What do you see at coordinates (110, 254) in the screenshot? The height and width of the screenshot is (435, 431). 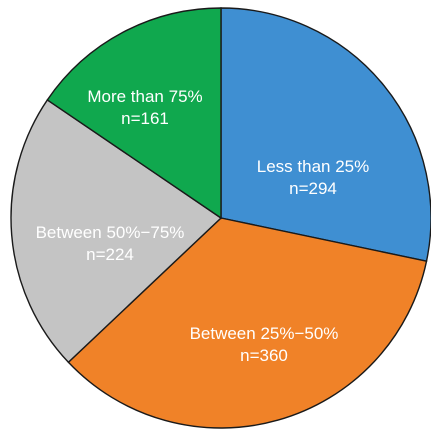 I see `slice-count: n=224` at bounding box center [110, 254].